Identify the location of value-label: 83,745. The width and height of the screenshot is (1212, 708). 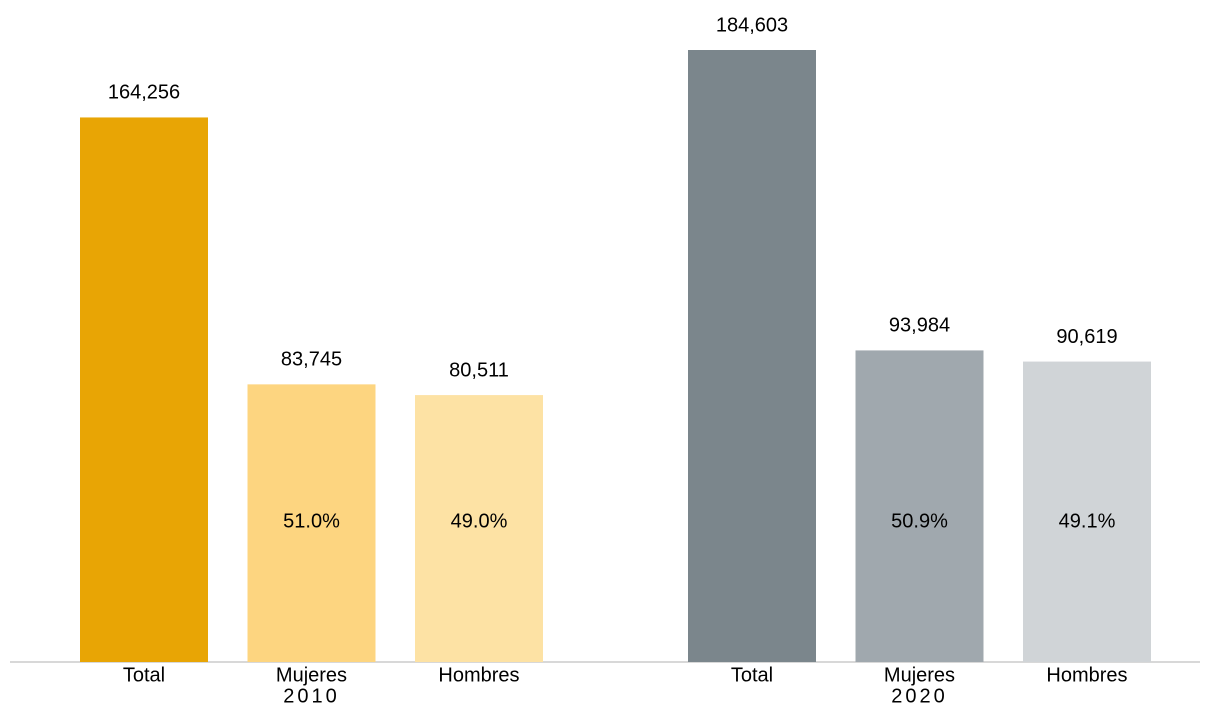
(311, 360).